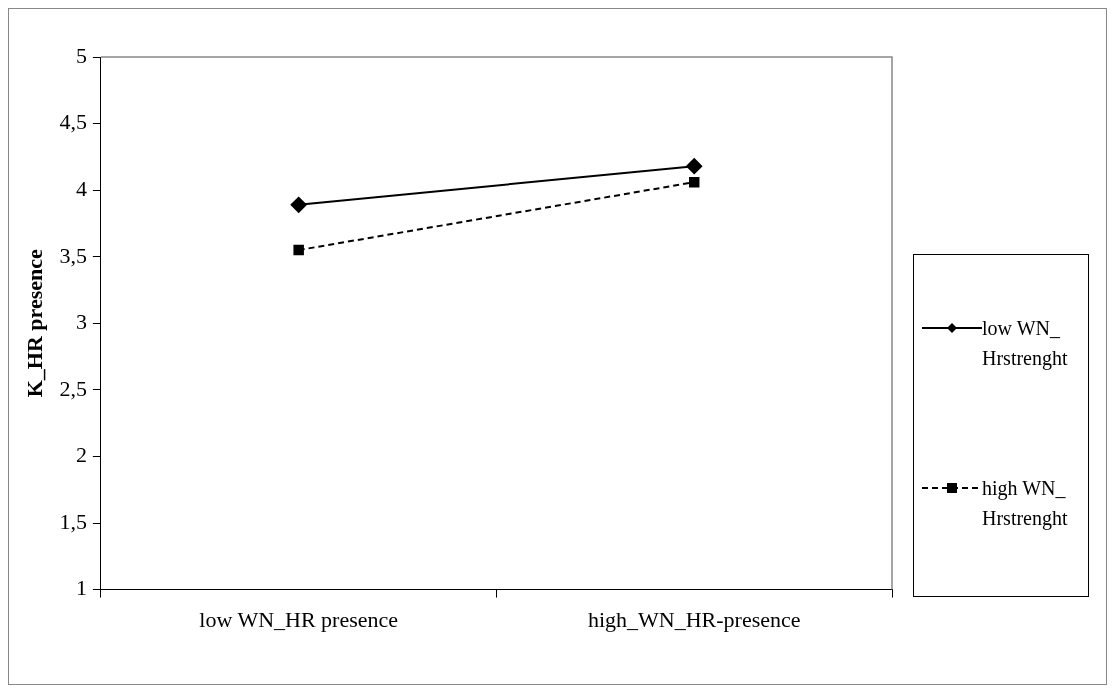  Describe the element at coordinates (81, 55) in the screenshot. I see `y-tick-label: 5` at that location.